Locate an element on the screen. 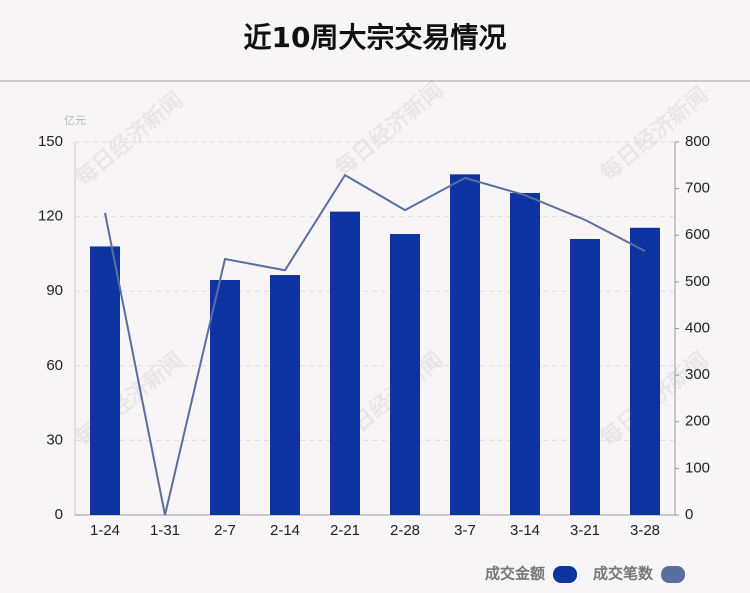 The height and width of the screenshot is (593, 750). legend-label: 成交金额 is located at coordinates (515, 574).